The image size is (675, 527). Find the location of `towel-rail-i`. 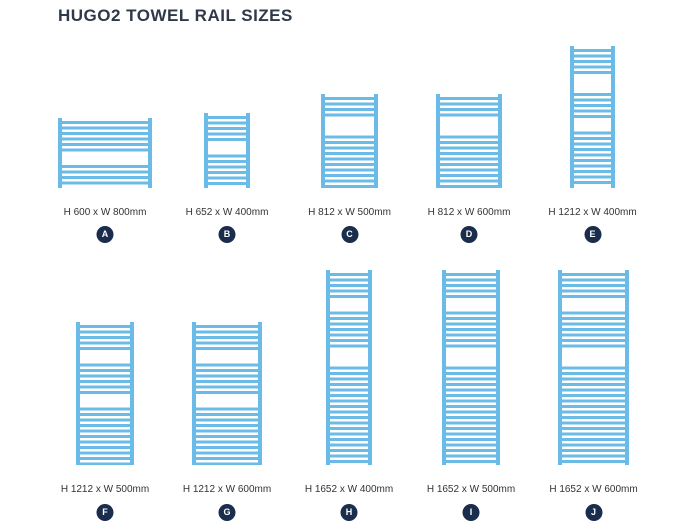

towel-rail-i is located at coordinates (471, 367).